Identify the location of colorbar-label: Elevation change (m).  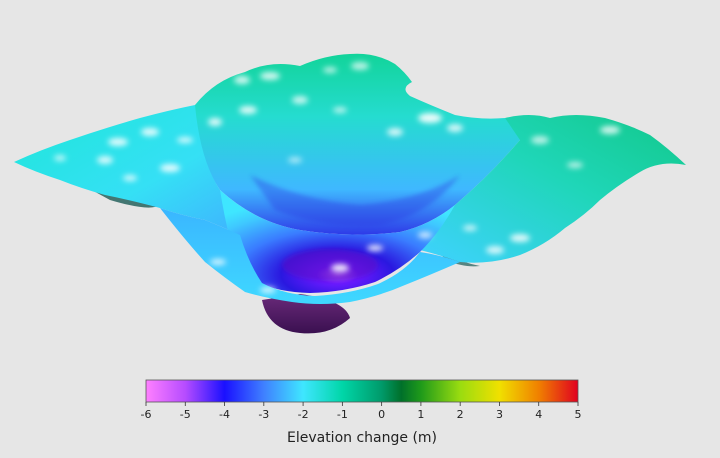
(362, 438).